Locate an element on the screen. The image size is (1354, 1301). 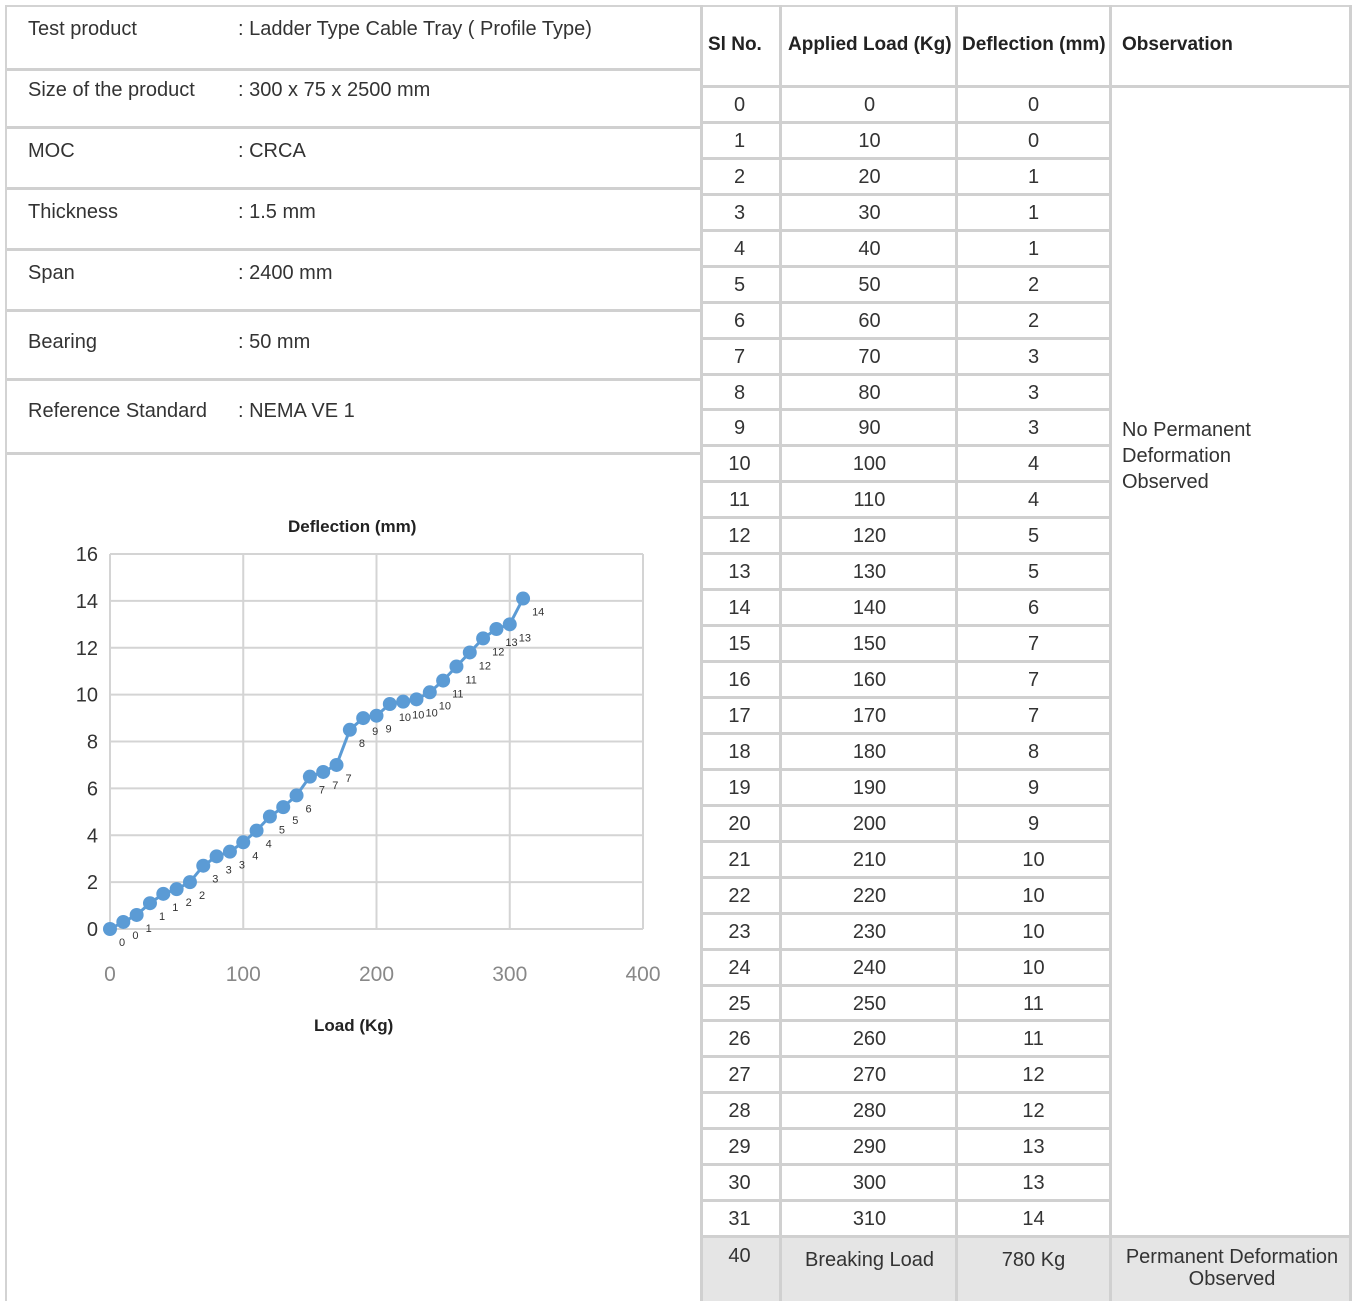
cell-sl-no: 26 is located at coordinates (739, 1039).